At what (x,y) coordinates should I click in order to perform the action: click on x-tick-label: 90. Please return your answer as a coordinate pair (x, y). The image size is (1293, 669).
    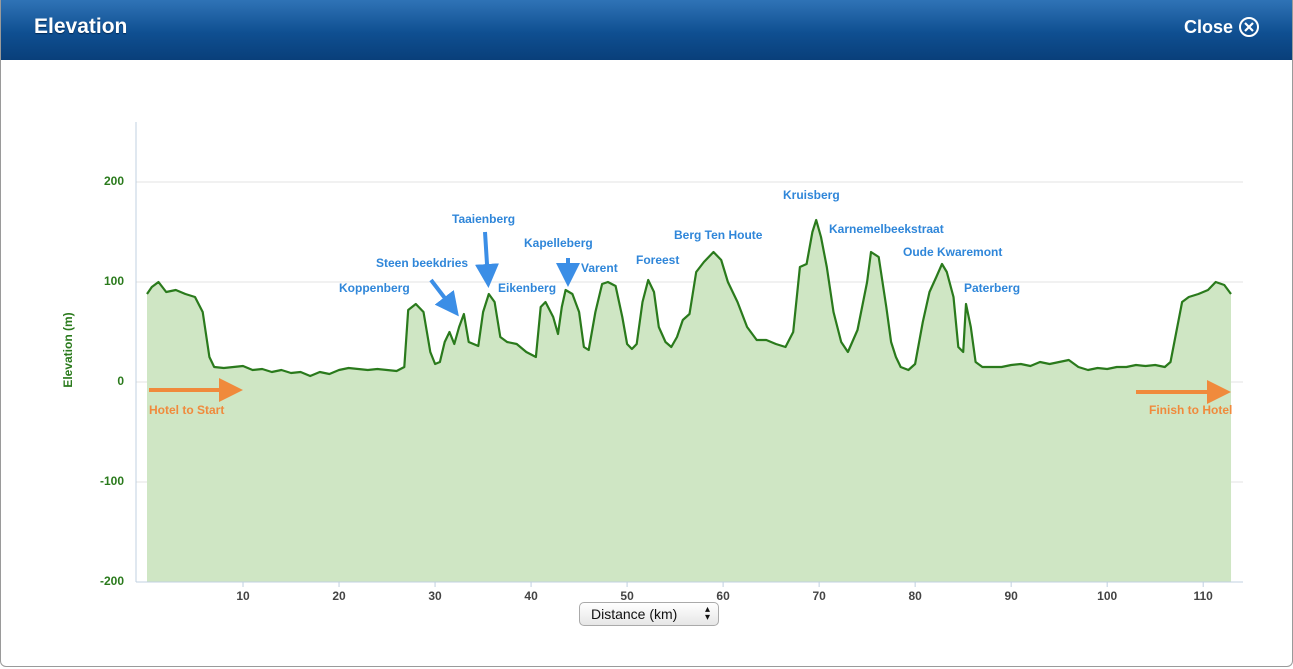
    Looking at the image, I should click on (1011, 596).